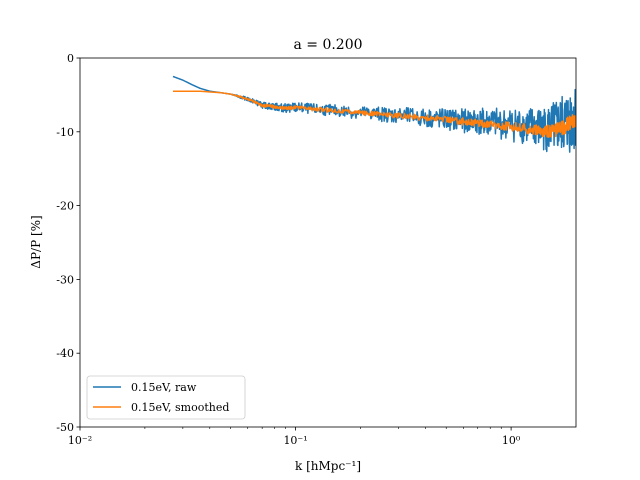 The height and width of the screenshot is (480, 640). I want to click on series-layer, so click(374, 114).